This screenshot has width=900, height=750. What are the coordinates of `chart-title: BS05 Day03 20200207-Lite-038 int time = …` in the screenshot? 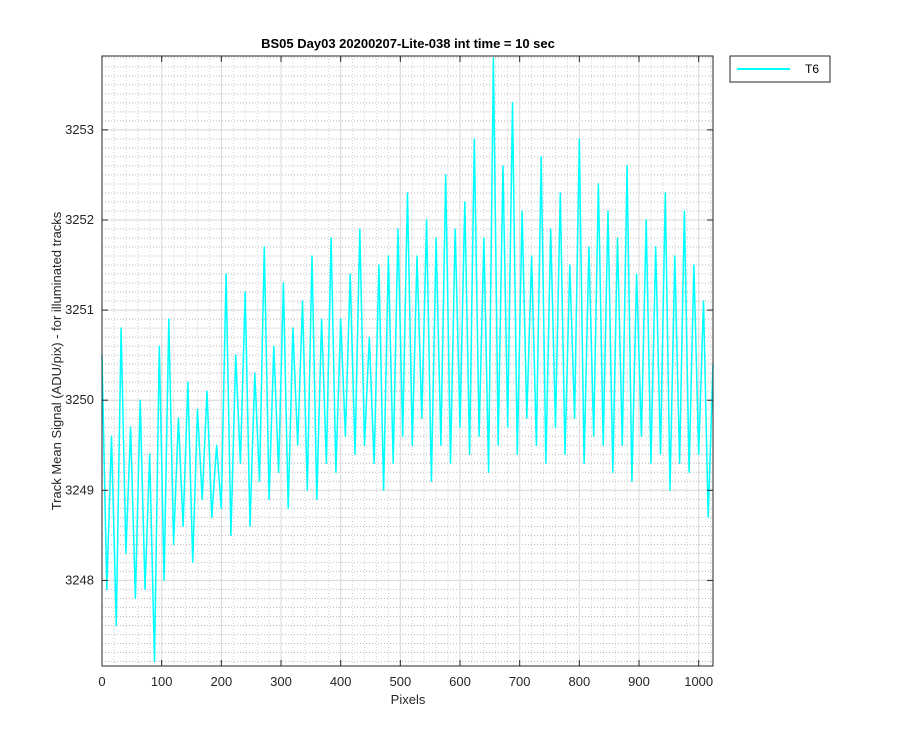 It's located at (408, 43).